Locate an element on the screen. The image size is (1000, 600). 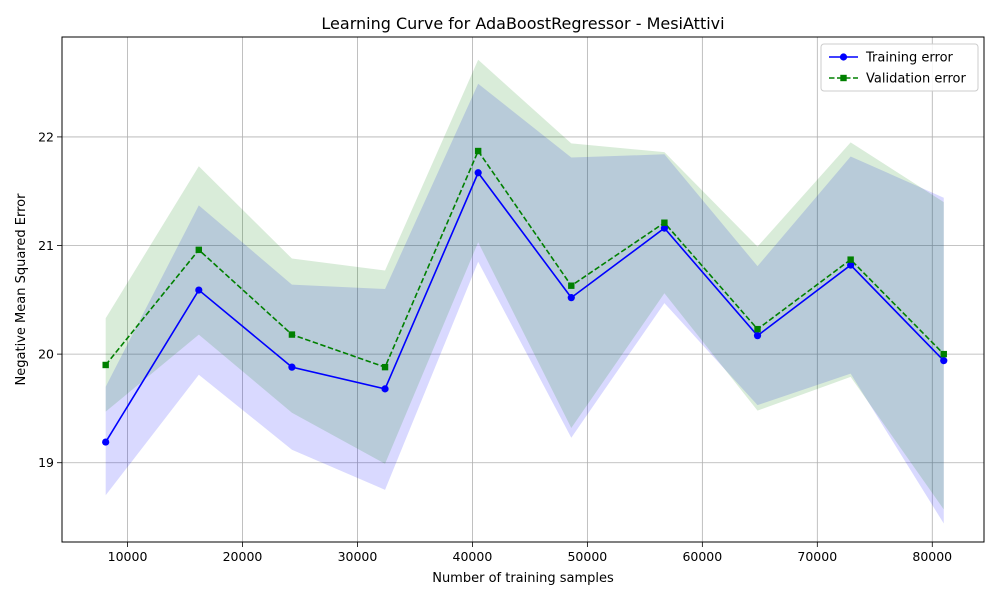
x-axis-ticks: 10000 20000 30000 40000 50000 60000 70000 80000 is located at coordinates (530, 553).